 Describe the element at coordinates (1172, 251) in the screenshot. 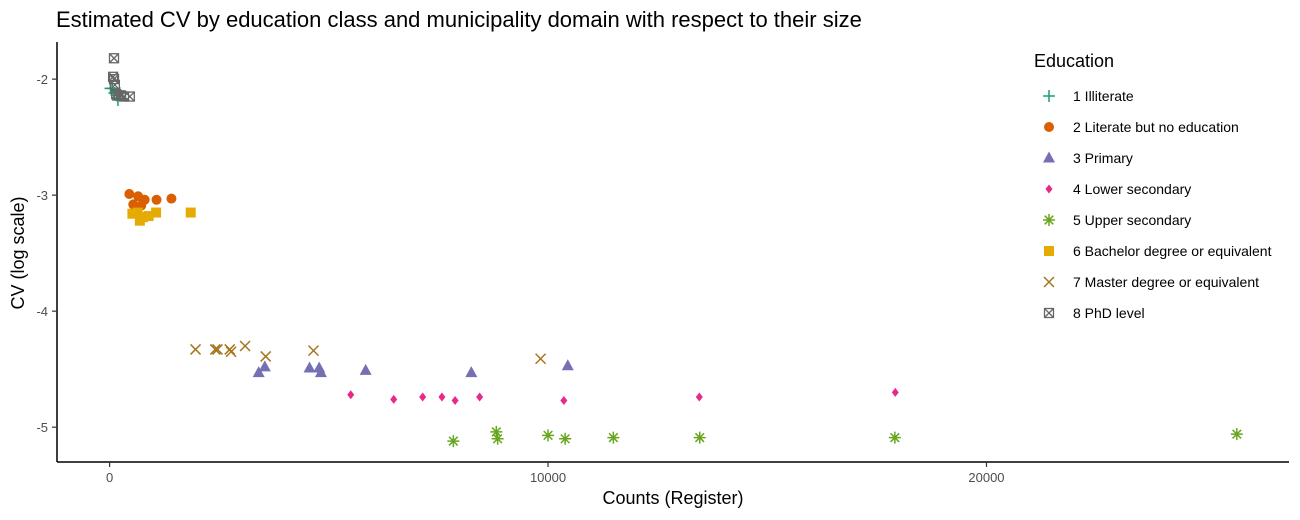

I see `legend-label: 6 Bachelor degree or equivalent` at that location.